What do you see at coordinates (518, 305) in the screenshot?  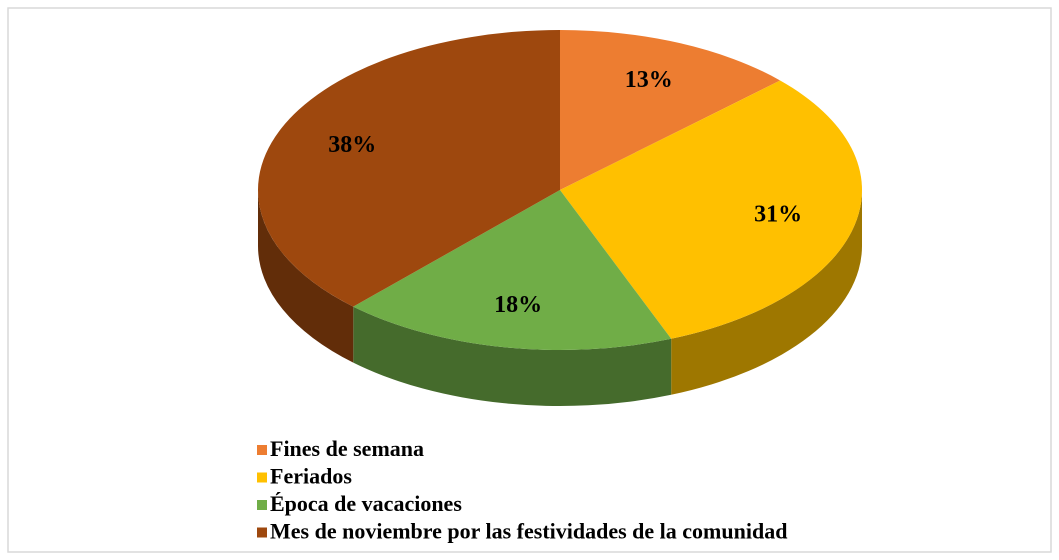 I see `data-label: 18%` at bounding box center [518, 305].